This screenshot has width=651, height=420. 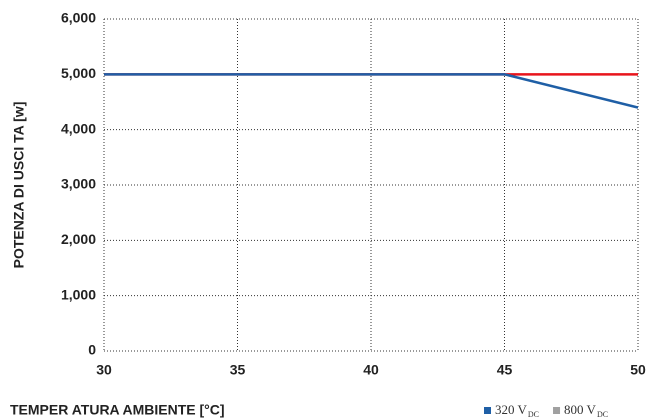 What do you see at coordinates (78, 128) in the screenshot?
I see `y-tick-label: 4,000` at bounding box center [78, 128].